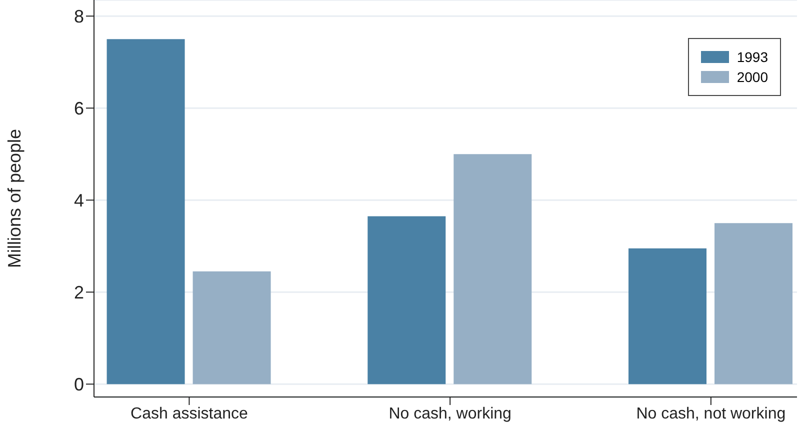  What do you see at coordinates (79, 200) in the screenshot?
I see `y-tick-label: 4` at bounding box center [79, 200].